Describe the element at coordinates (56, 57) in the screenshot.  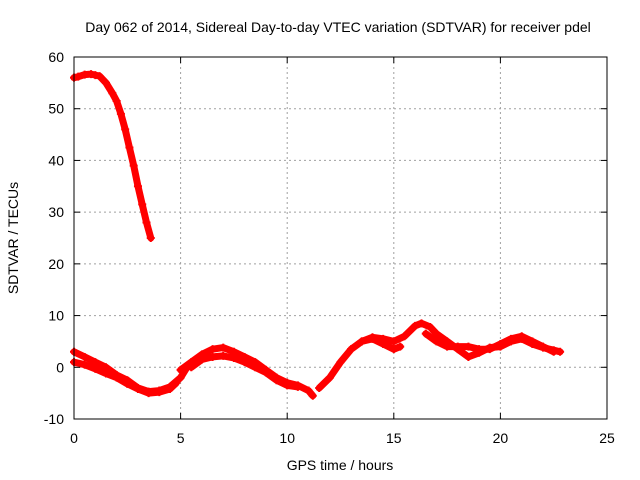
I see `y-tick-label: 60` at that location.